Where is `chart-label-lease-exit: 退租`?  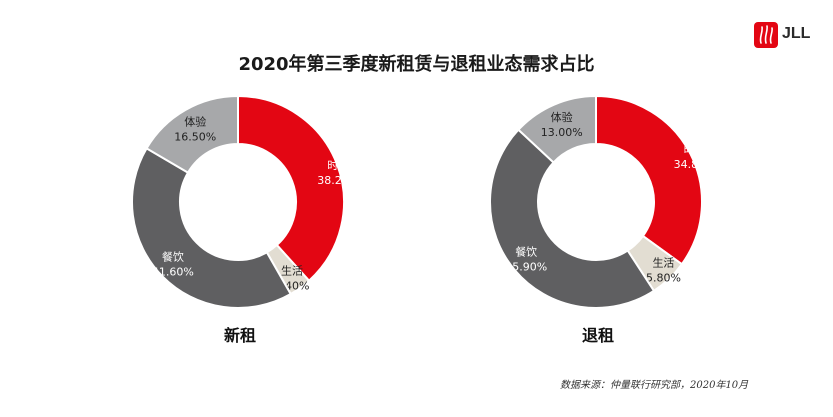 chart-label-lease-exit: 退租 is located at coordinates (597, 335).